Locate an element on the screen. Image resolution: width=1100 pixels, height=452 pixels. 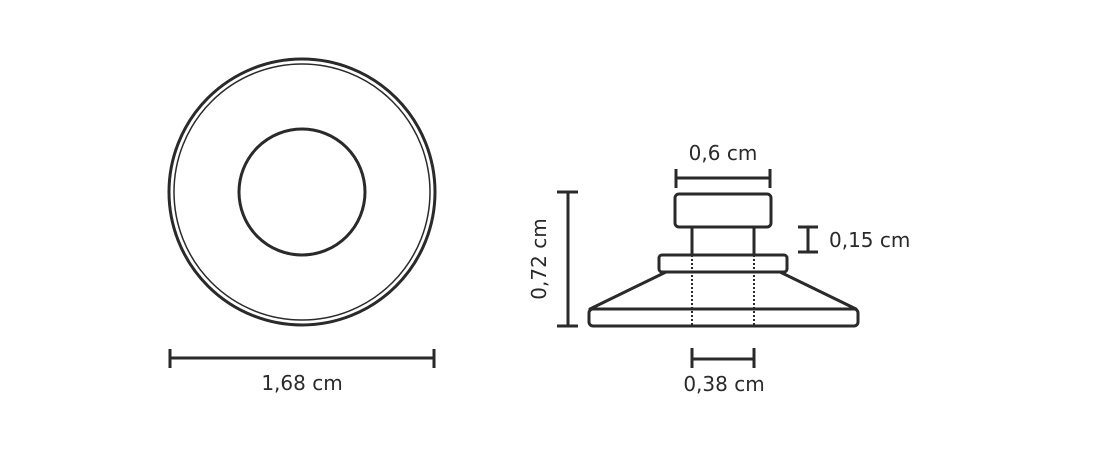
cone-body is located at coordinates (723, 290).